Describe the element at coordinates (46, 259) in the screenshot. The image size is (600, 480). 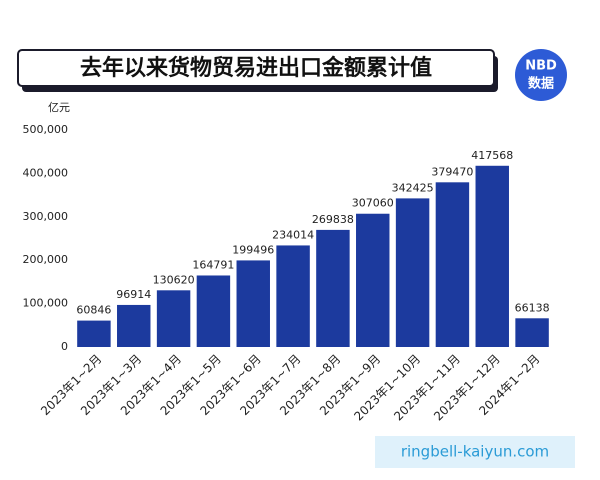
I see `y-tick-label: 200,000` at that location.